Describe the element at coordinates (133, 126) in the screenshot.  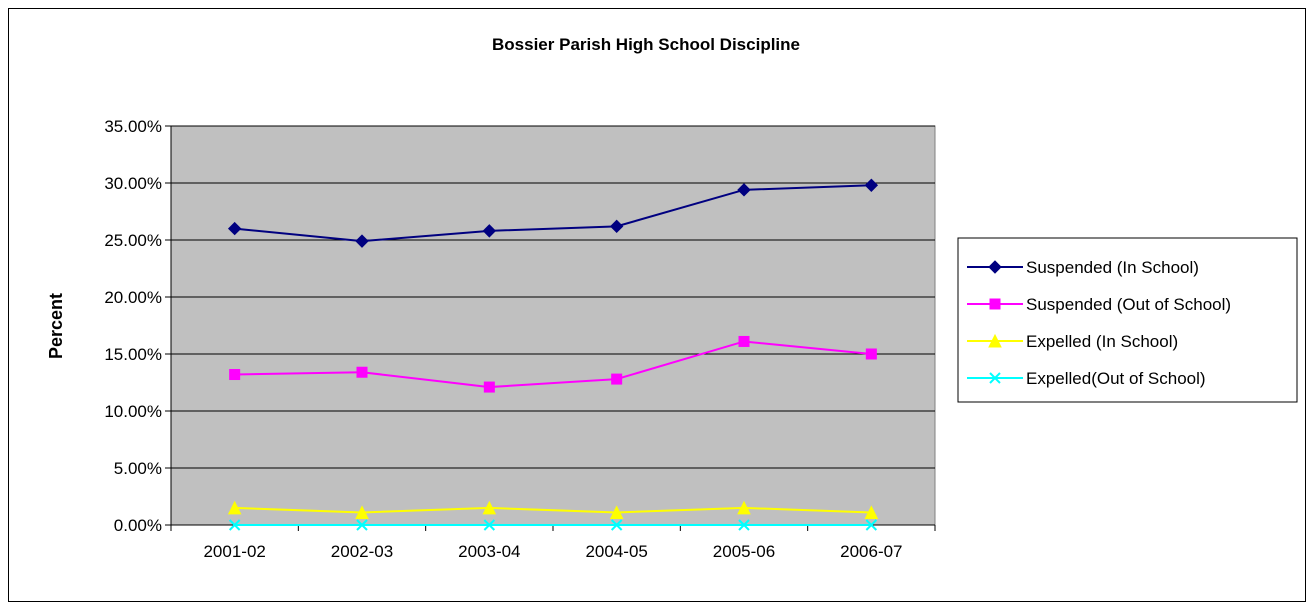
I see `y-tick-label: 35.00%` at that location.